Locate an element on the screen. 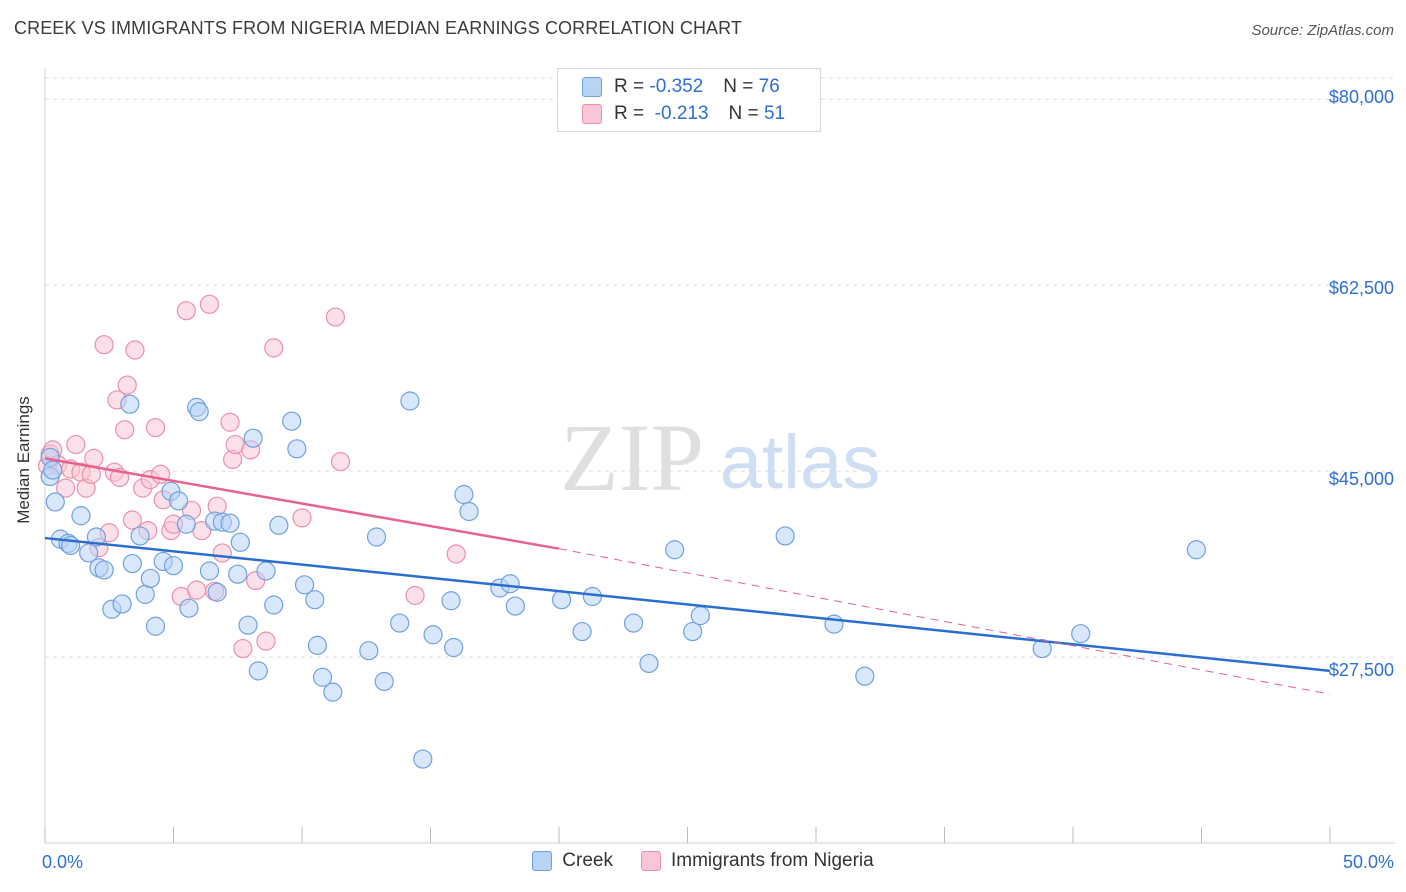  n-value: 51 is located at coordinates (774, 113).